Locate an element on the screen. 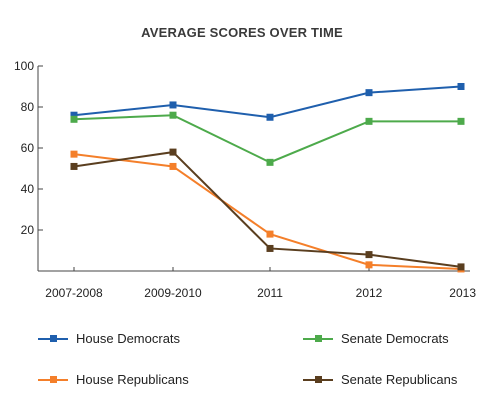 The image size is (484, 401). y-tick-label: 40 is located at coordinates (28, 189).